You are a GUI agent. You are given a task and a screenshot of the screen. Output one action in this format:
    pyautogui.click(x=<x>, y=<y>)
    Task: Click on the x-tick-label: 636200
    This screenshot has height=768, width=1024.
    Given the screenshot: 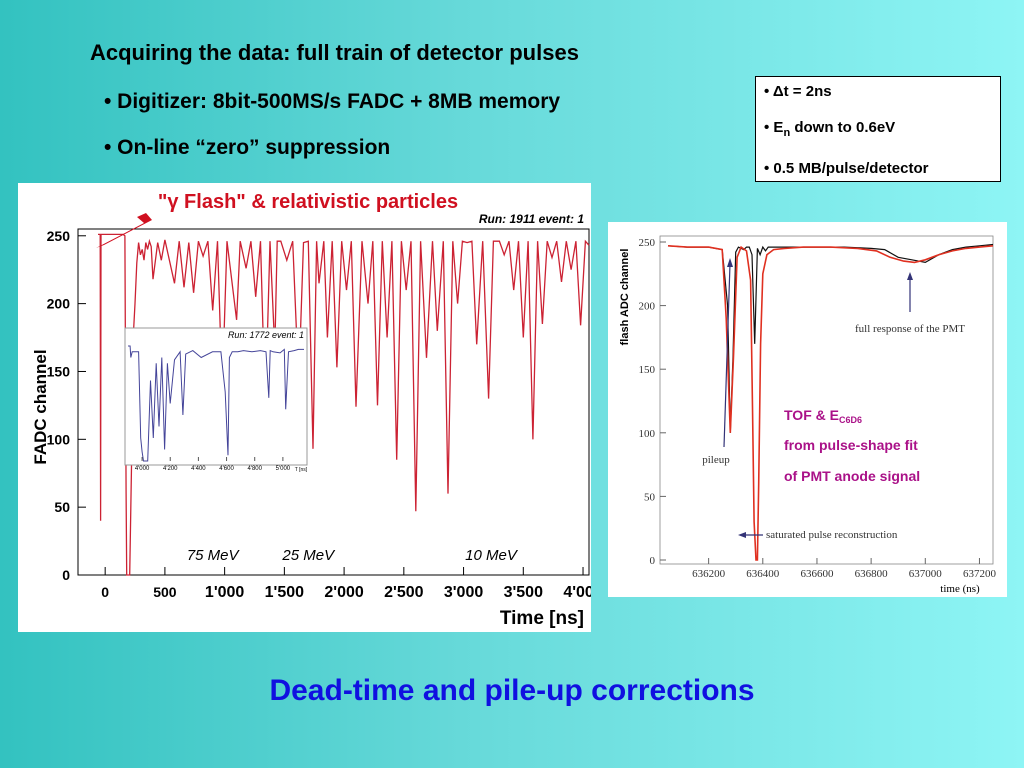 What is the action you would take?
    pyautogui.click(x=709, y=574)
    